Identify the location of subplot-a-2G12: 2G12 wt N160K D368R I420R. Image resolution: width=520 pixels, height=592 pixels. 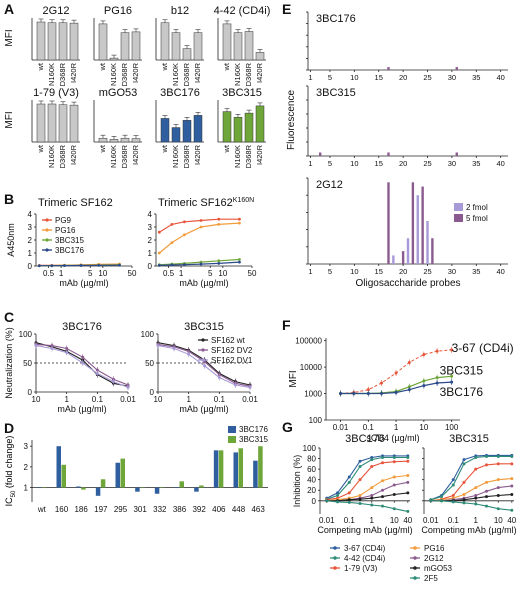
(55, 45).